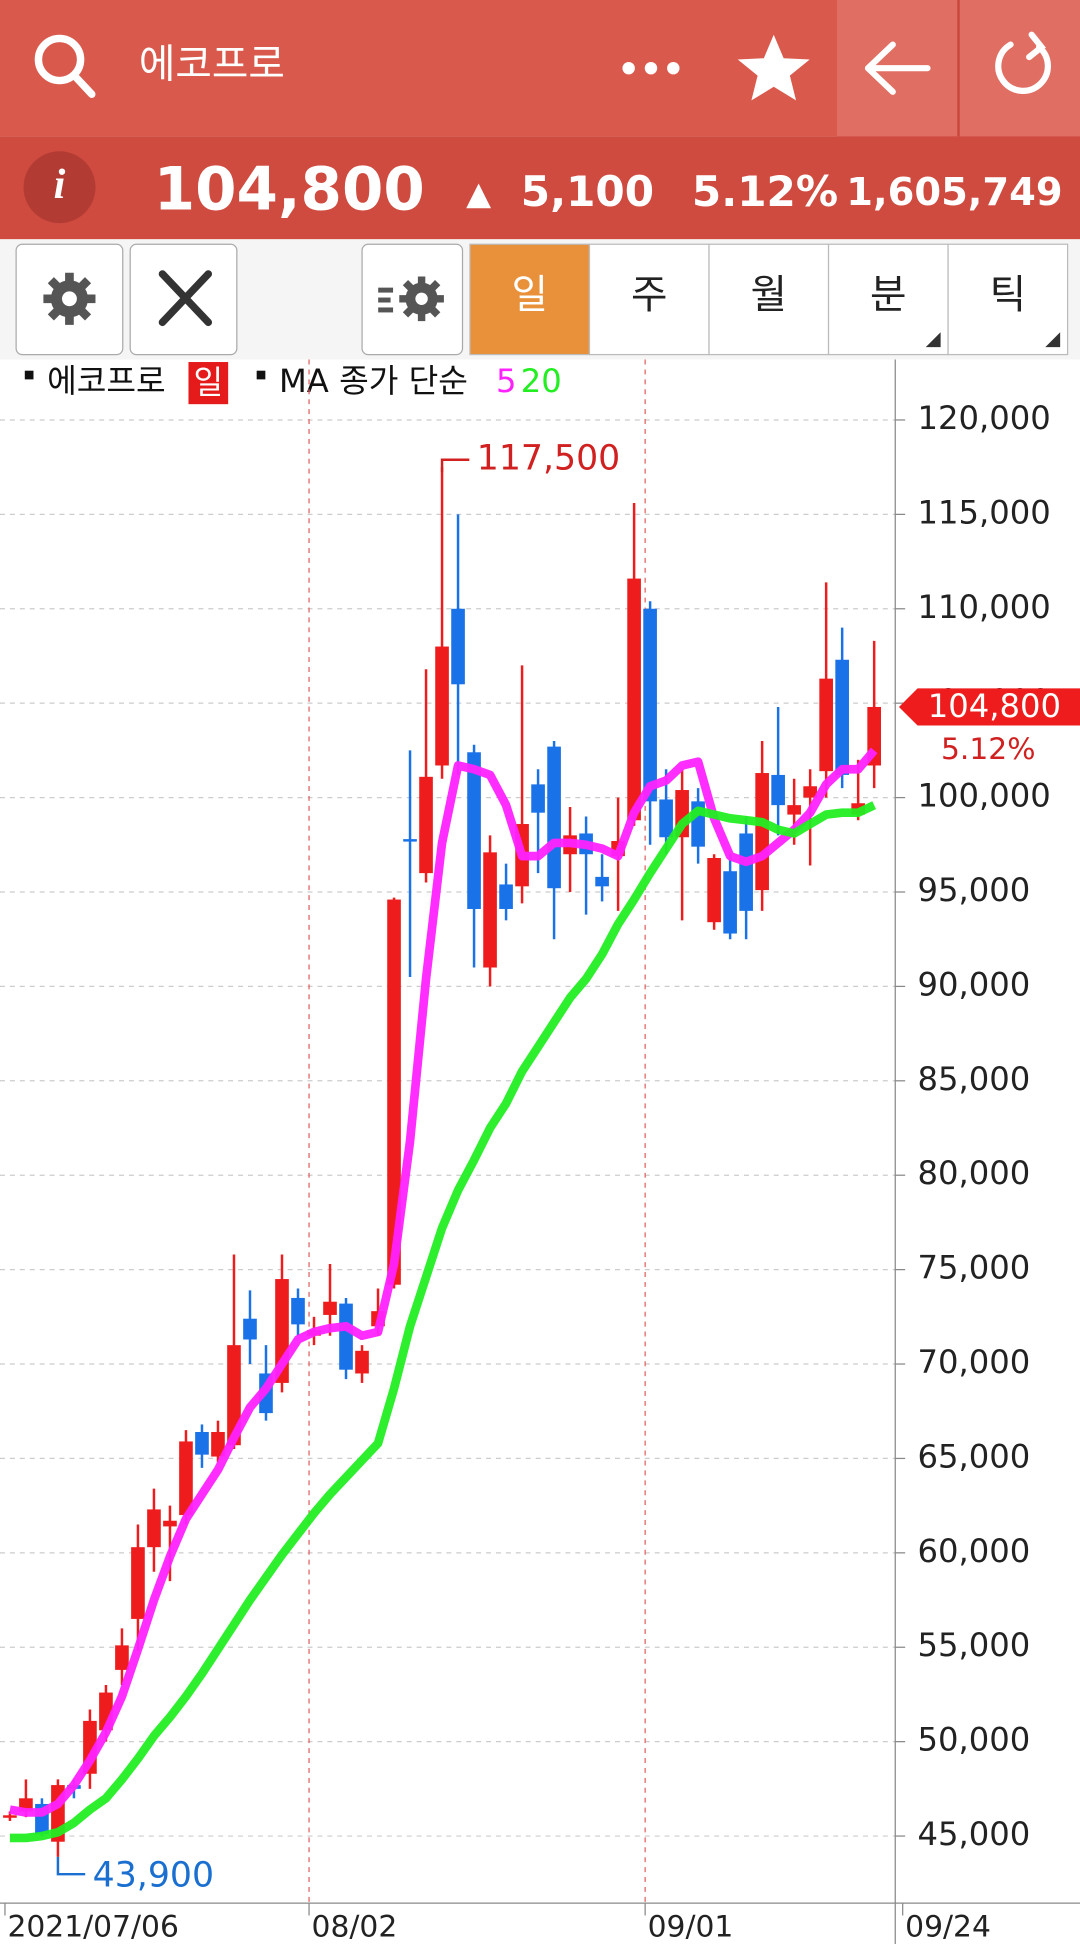  I want to click on y-tick-label: 95,000, so click(974, 890).